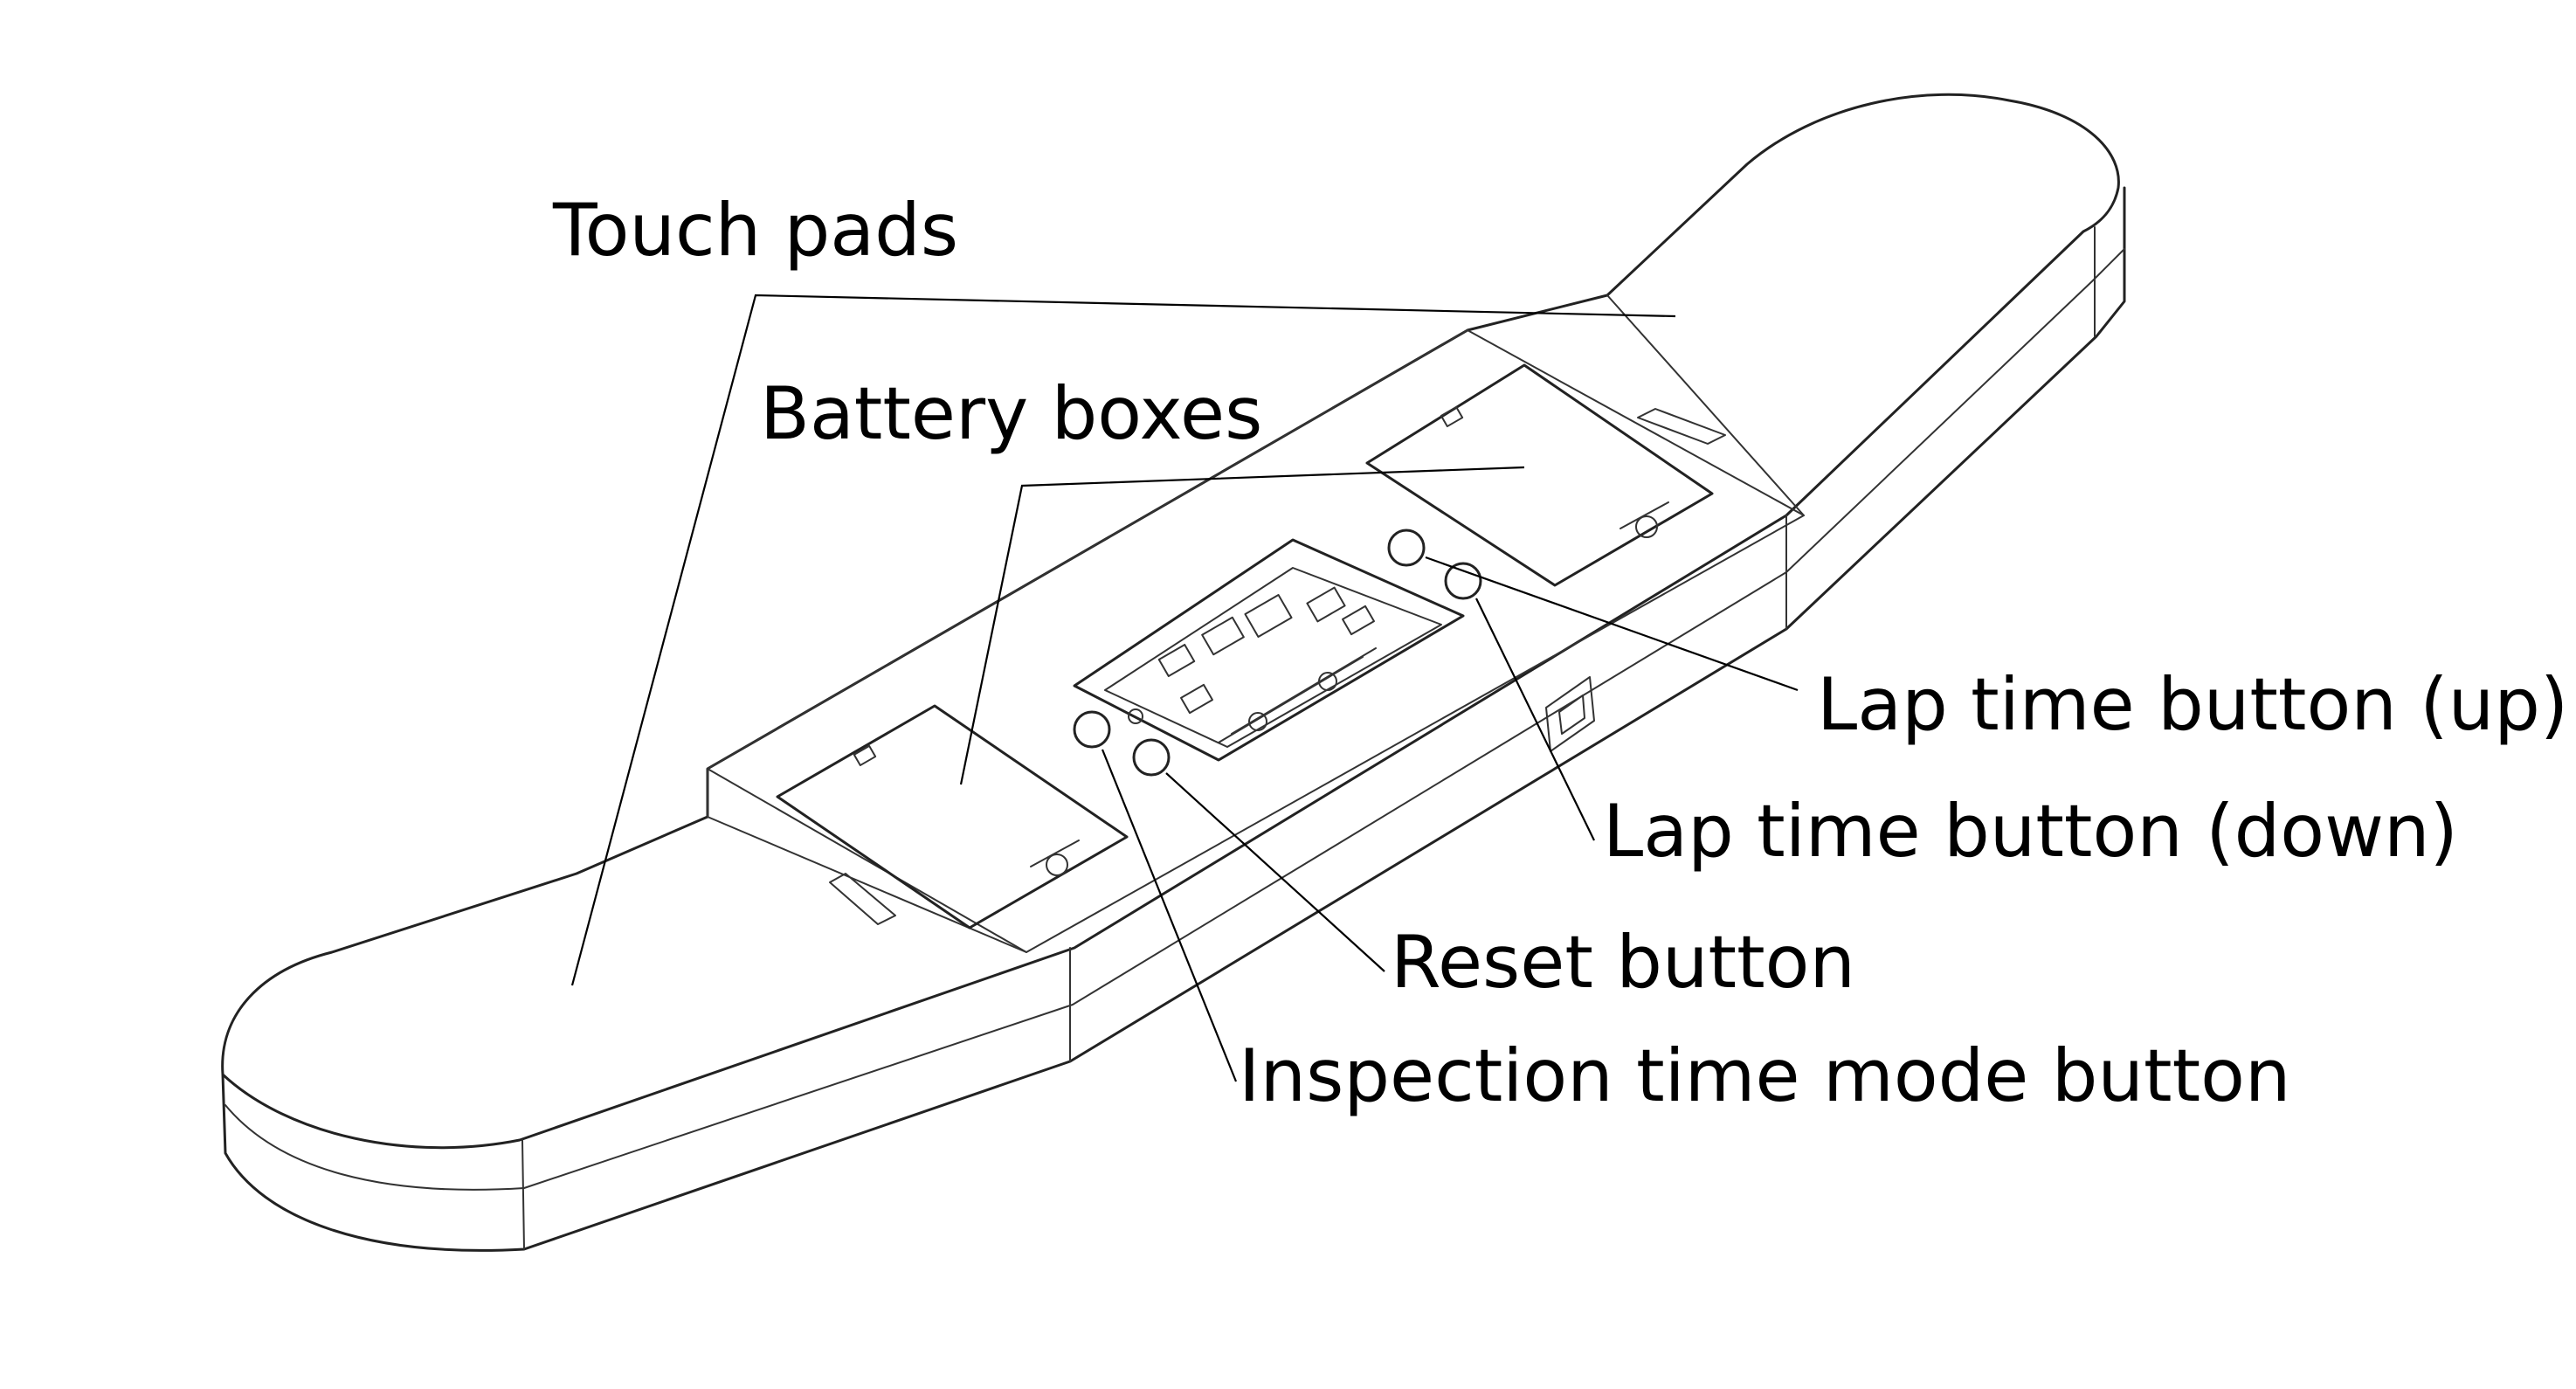 Image resolution: width=2576 pixels, height=1389 pixels. I want to click on leader-battery-boxes, so click(1242, 625).